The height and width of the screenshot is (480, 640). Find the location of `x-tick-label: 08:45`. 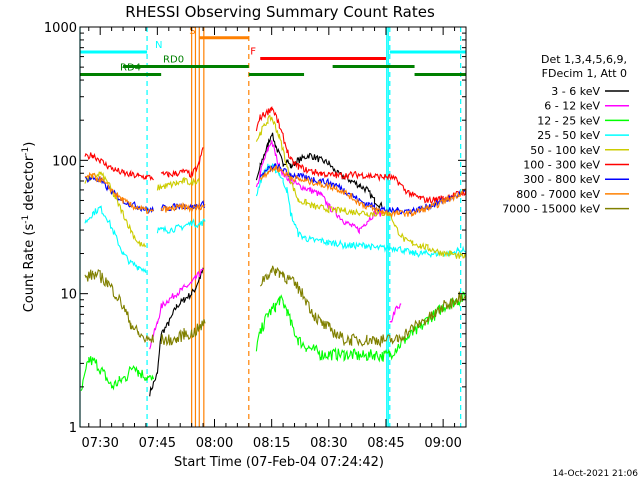

x-tick-label: 08:45 is located at coordinates (385, 443).